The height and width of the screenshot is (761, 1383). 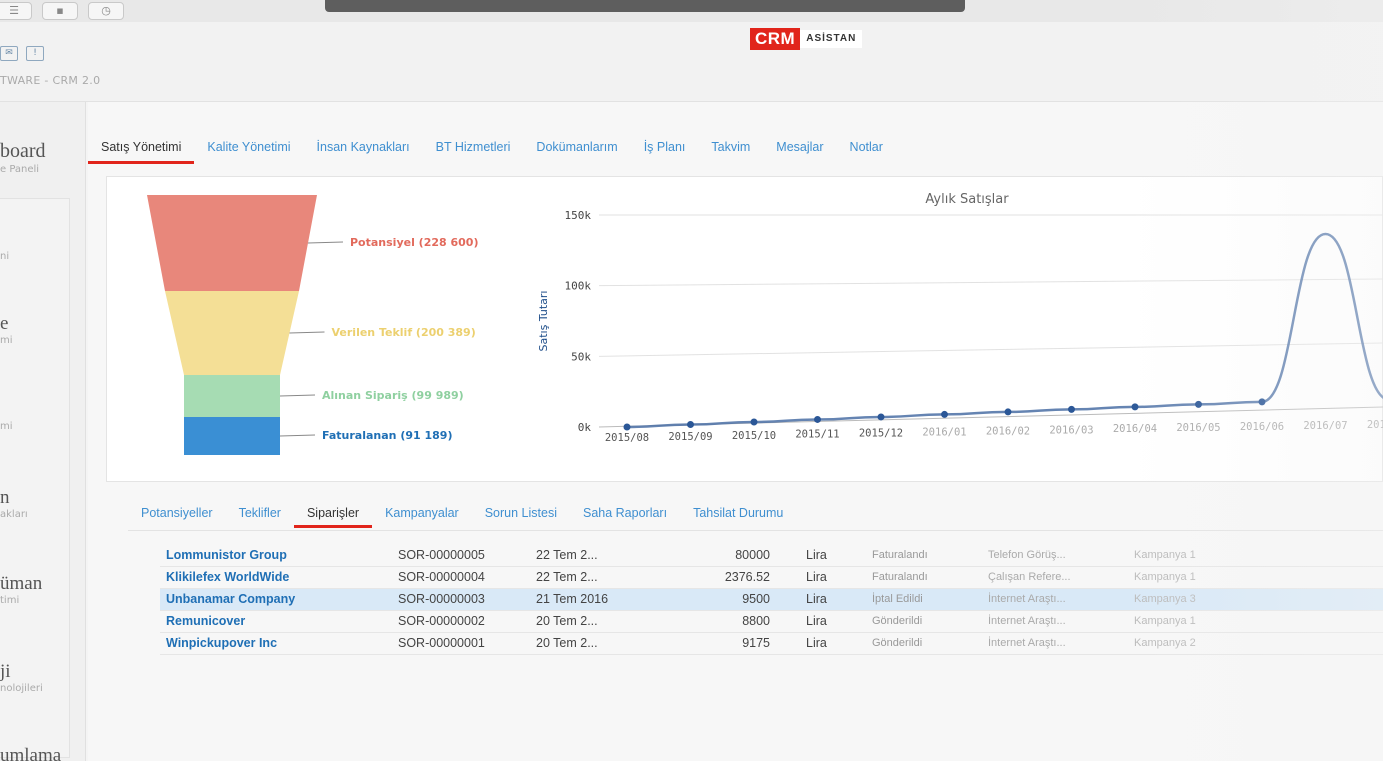 I want to click on chart-xtick: 2015/10, so click(x=754, y=436).